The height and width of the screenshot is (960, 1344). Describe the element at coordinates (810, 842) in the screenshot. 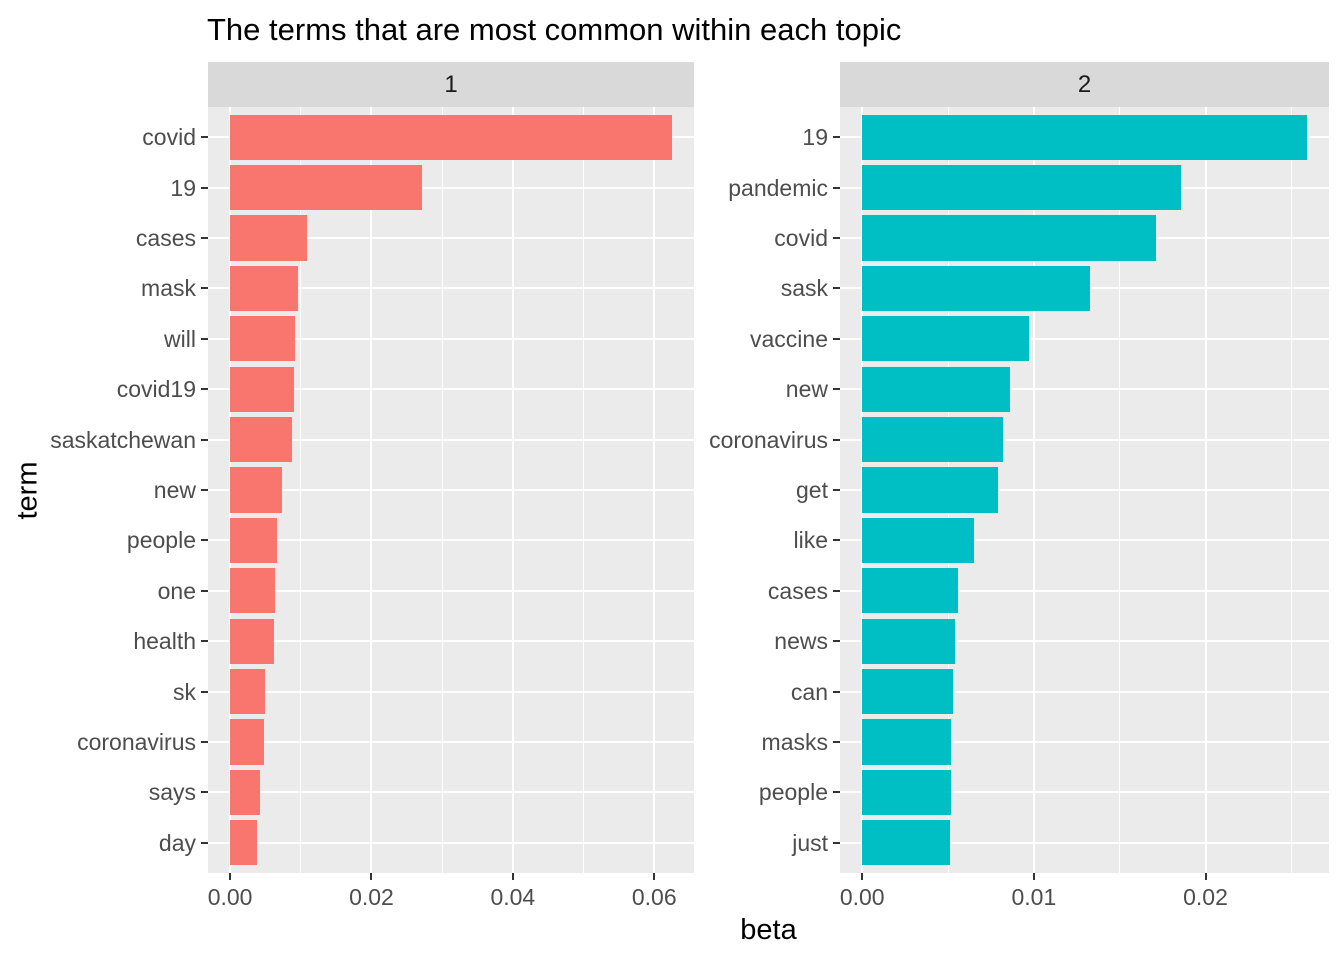

I see `y-tick-label: just` at that location.